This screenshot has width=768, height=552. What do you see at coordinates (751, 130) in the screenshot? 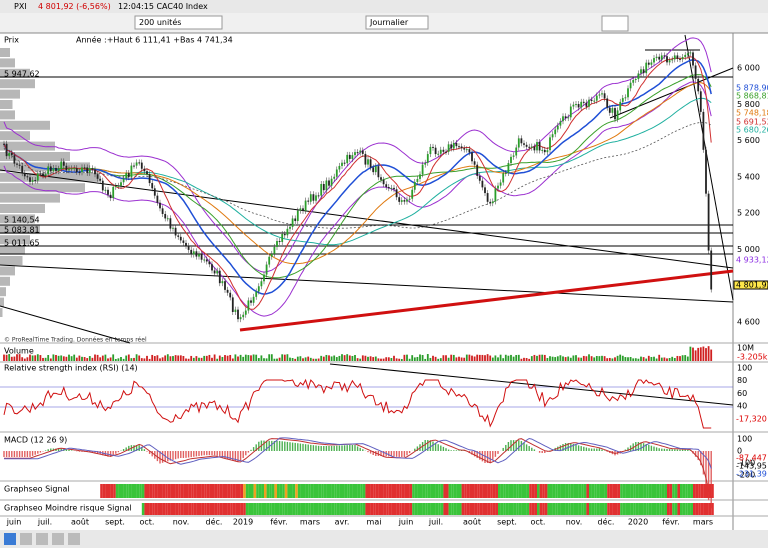
I see `price-marker` at bounding box center [751, 130].